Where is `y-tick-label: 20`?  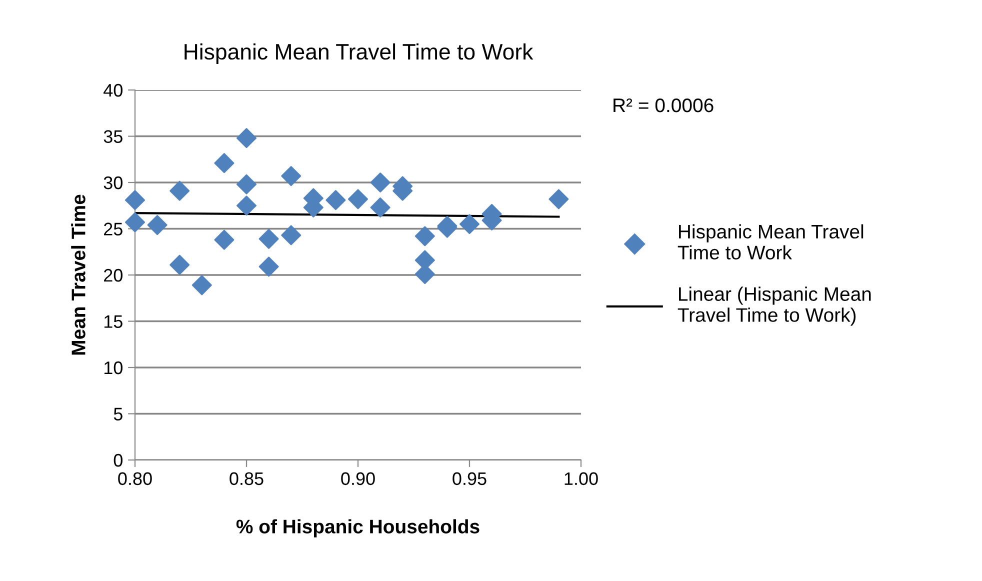
y-tick-label: 20 is located at coordinates (113, 275).